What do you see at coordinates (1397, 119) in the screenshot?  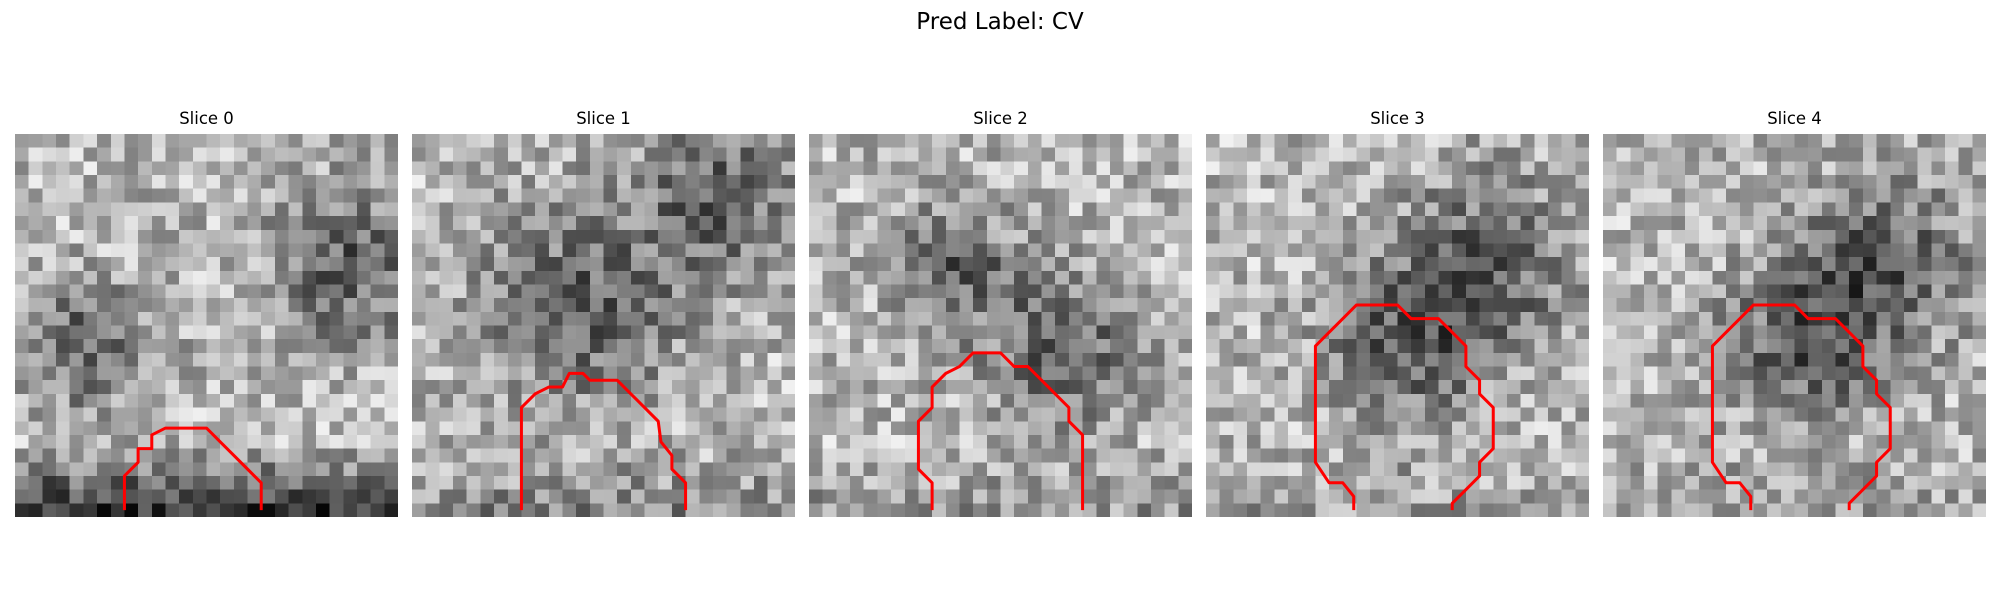 I see `slice-title: Slice 3` at bounding box center [1397, 119].